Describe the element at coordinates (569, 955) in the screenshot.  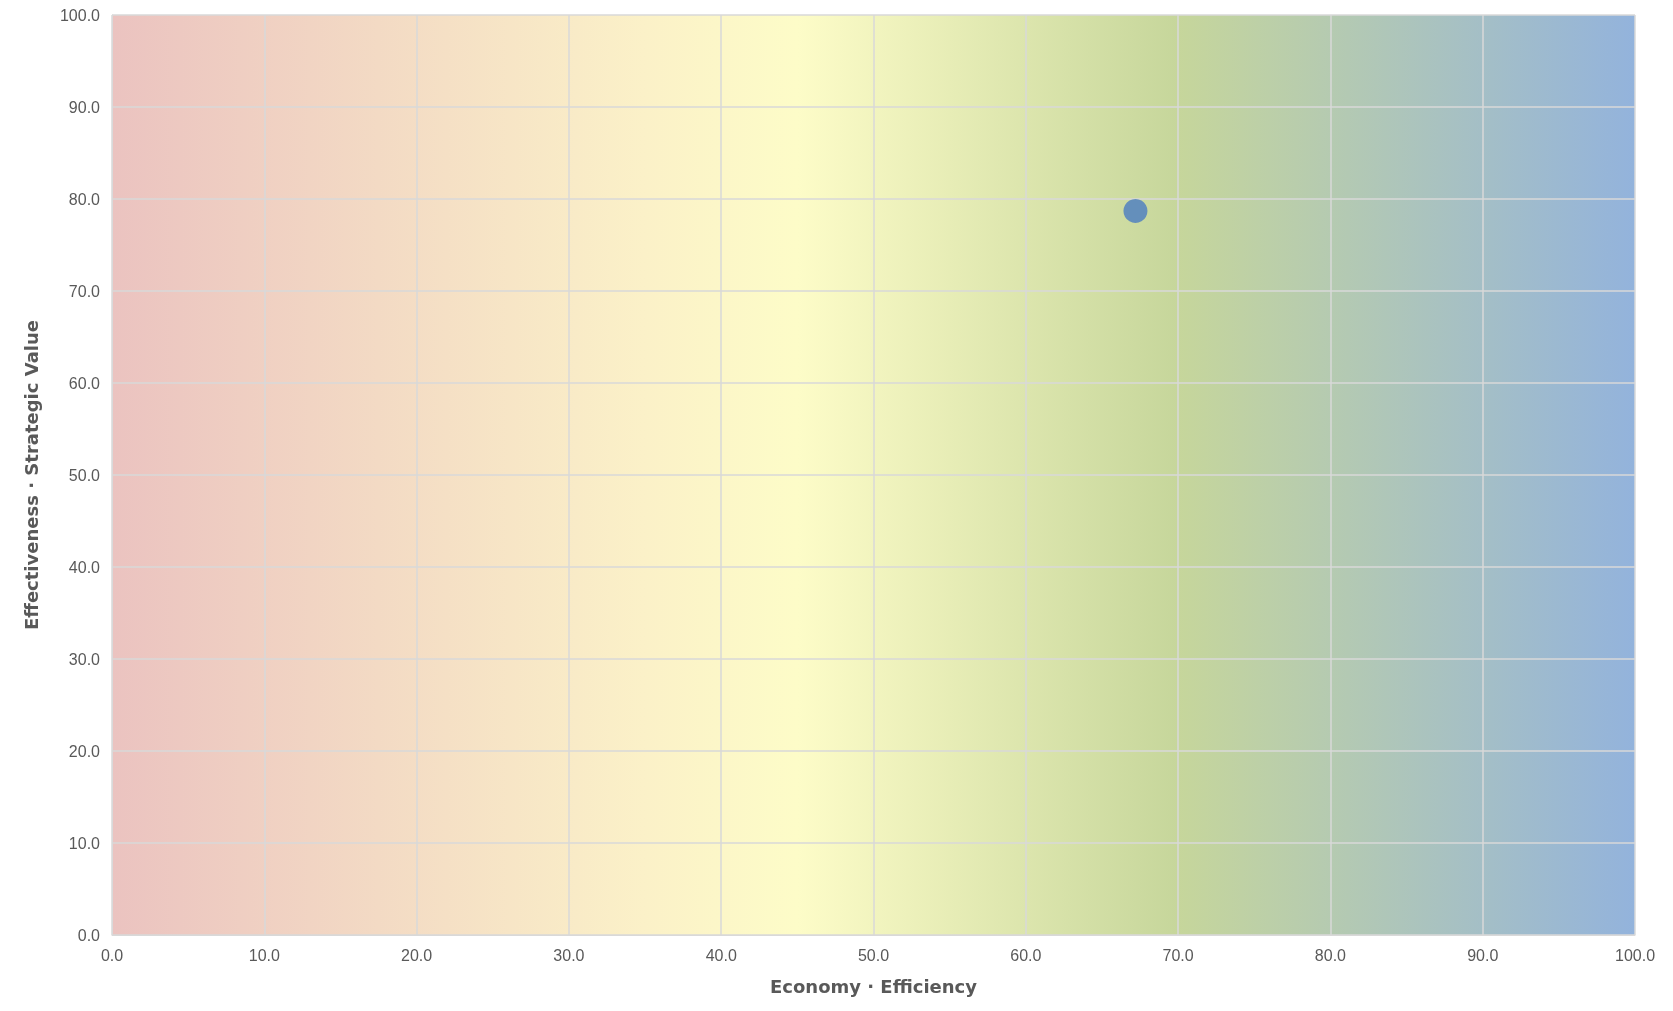
I see `x-tick-label: 30.0` at that location.